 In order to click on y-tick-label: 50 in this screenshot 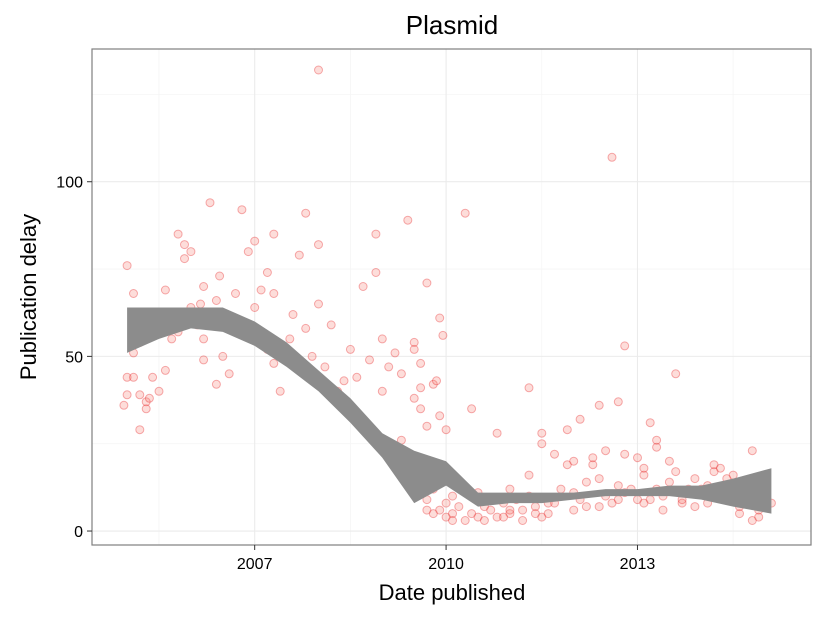, I will do `click(74, 357)`.